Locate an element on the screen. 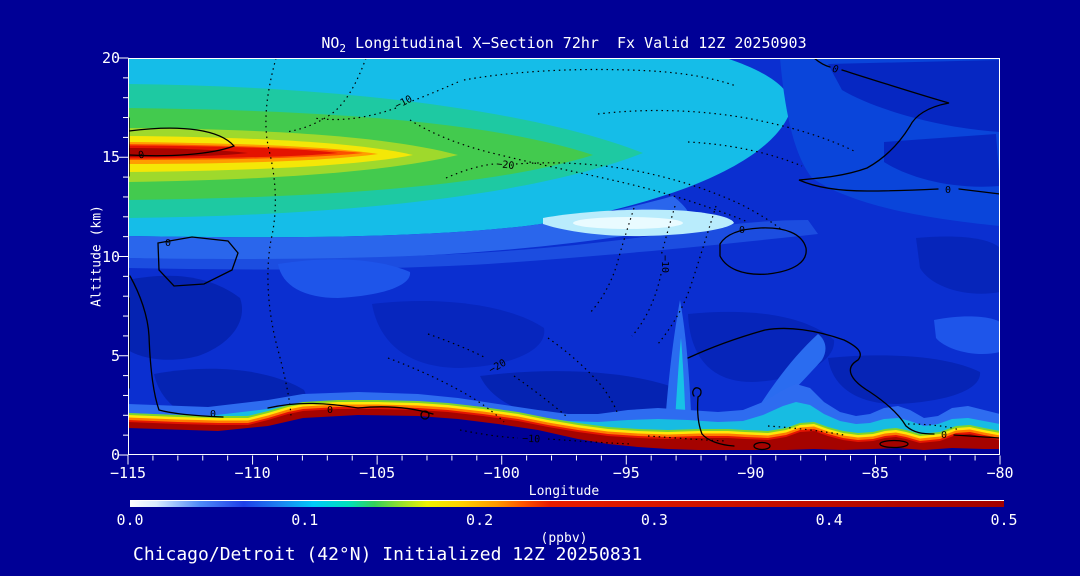 The height and width of the screenshot is (576, 1080). colorbar is located at coordinates (567, 503).